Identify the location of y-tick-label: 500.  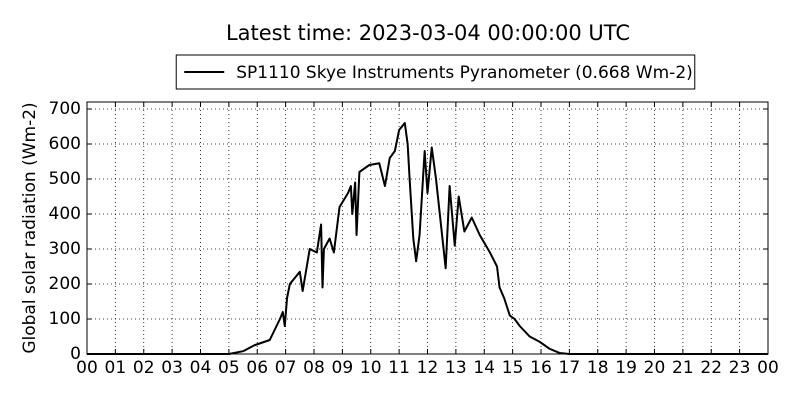
(65, 179).